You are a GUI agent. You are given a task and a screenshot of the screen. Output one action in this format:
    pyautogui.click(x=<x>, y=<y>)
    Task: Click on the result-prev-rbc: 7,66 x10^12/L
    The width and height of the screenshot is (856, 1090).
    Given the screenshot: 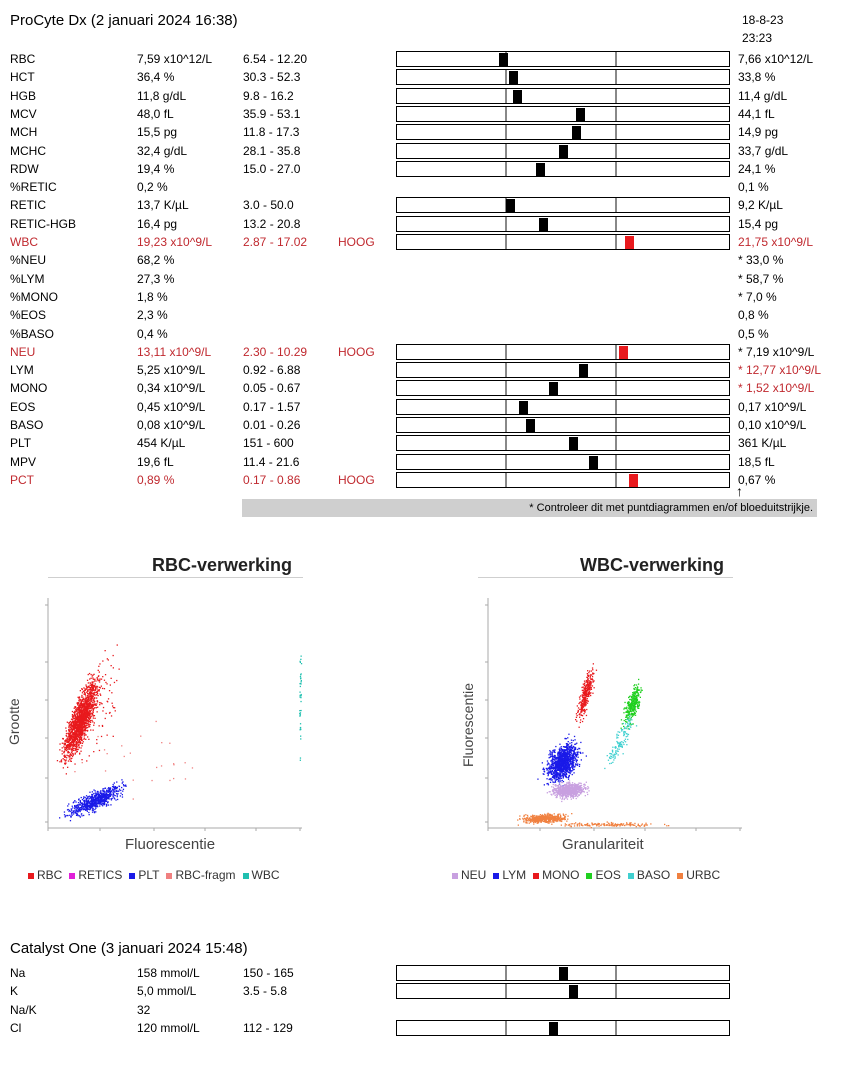 What is the action you would take?
    pyautogui.click(x=776, y=59)
    